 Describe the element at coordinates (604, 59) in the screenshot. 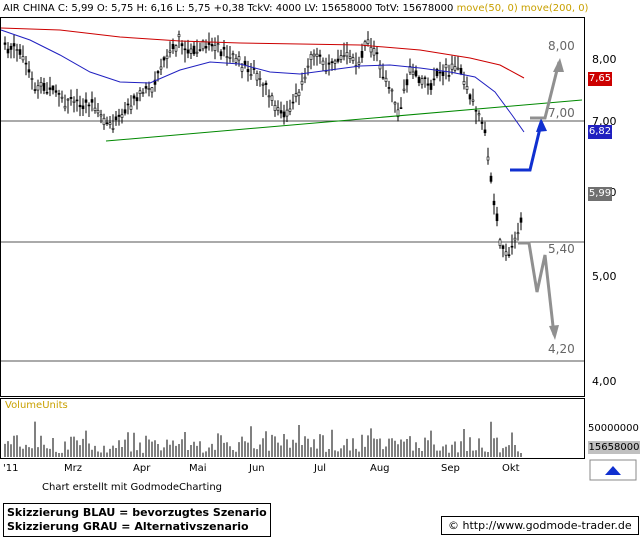

I see `y-tick-800: 8,00` at that location.